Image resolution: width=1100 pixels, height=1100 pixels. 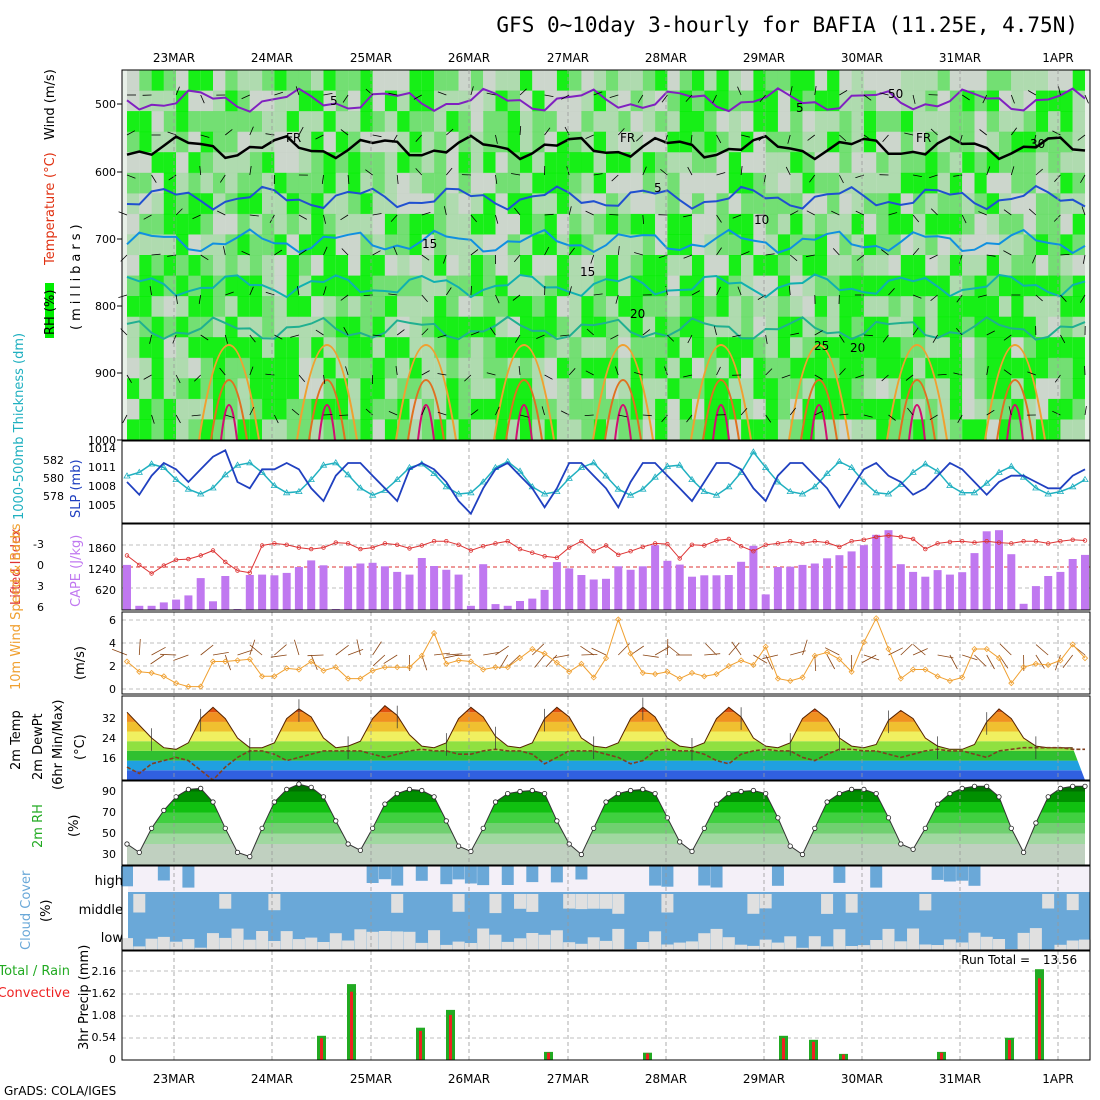 What do you see at coordinates (606, 241) in the screenshot?
I see `temperature-contour` at bounding box center [606, 241].